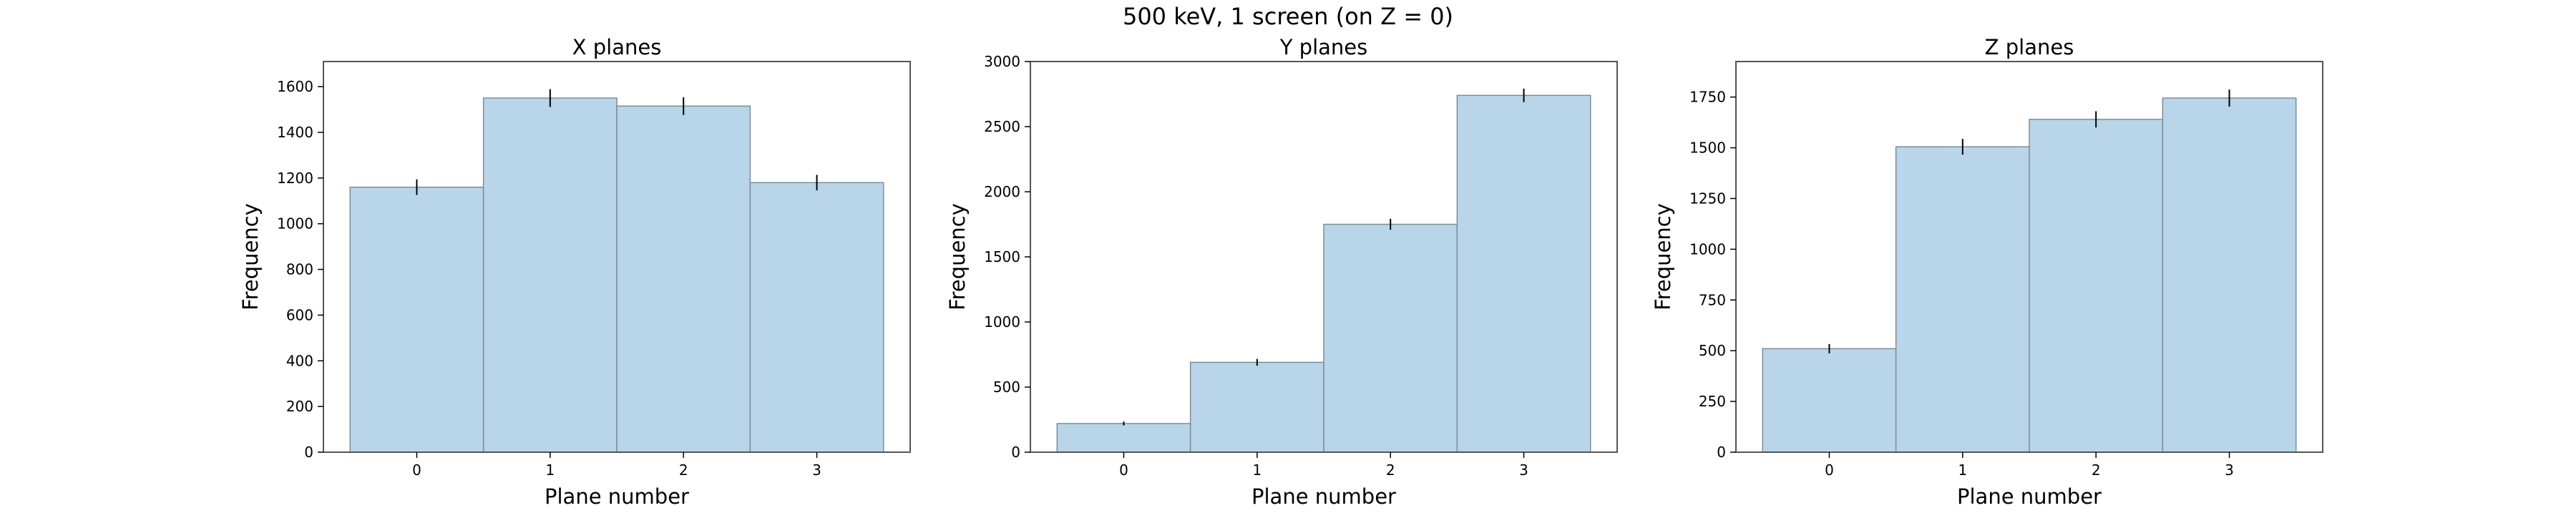  What do you see at coordinates (2029, 497) in the screenshot?
I see `subplot-3-xlabel: Plane number` at bounding box center [2029, 497].